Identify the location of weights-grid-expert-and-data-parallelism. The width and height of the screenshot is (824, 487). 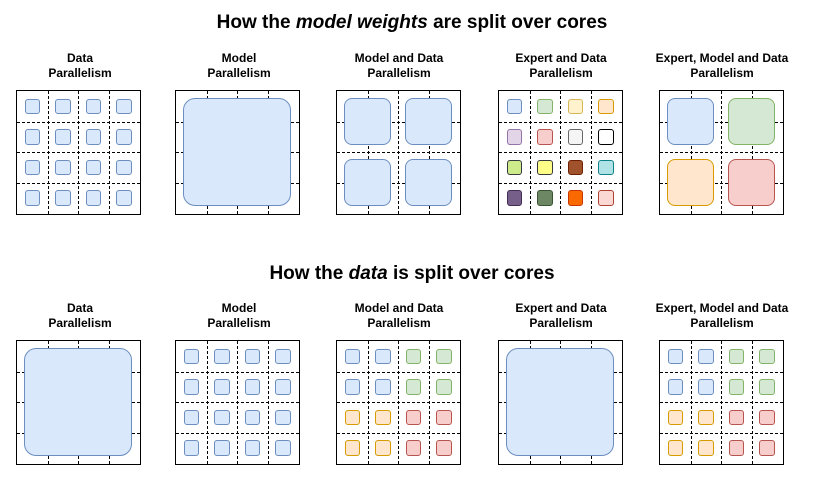
(560, 152).